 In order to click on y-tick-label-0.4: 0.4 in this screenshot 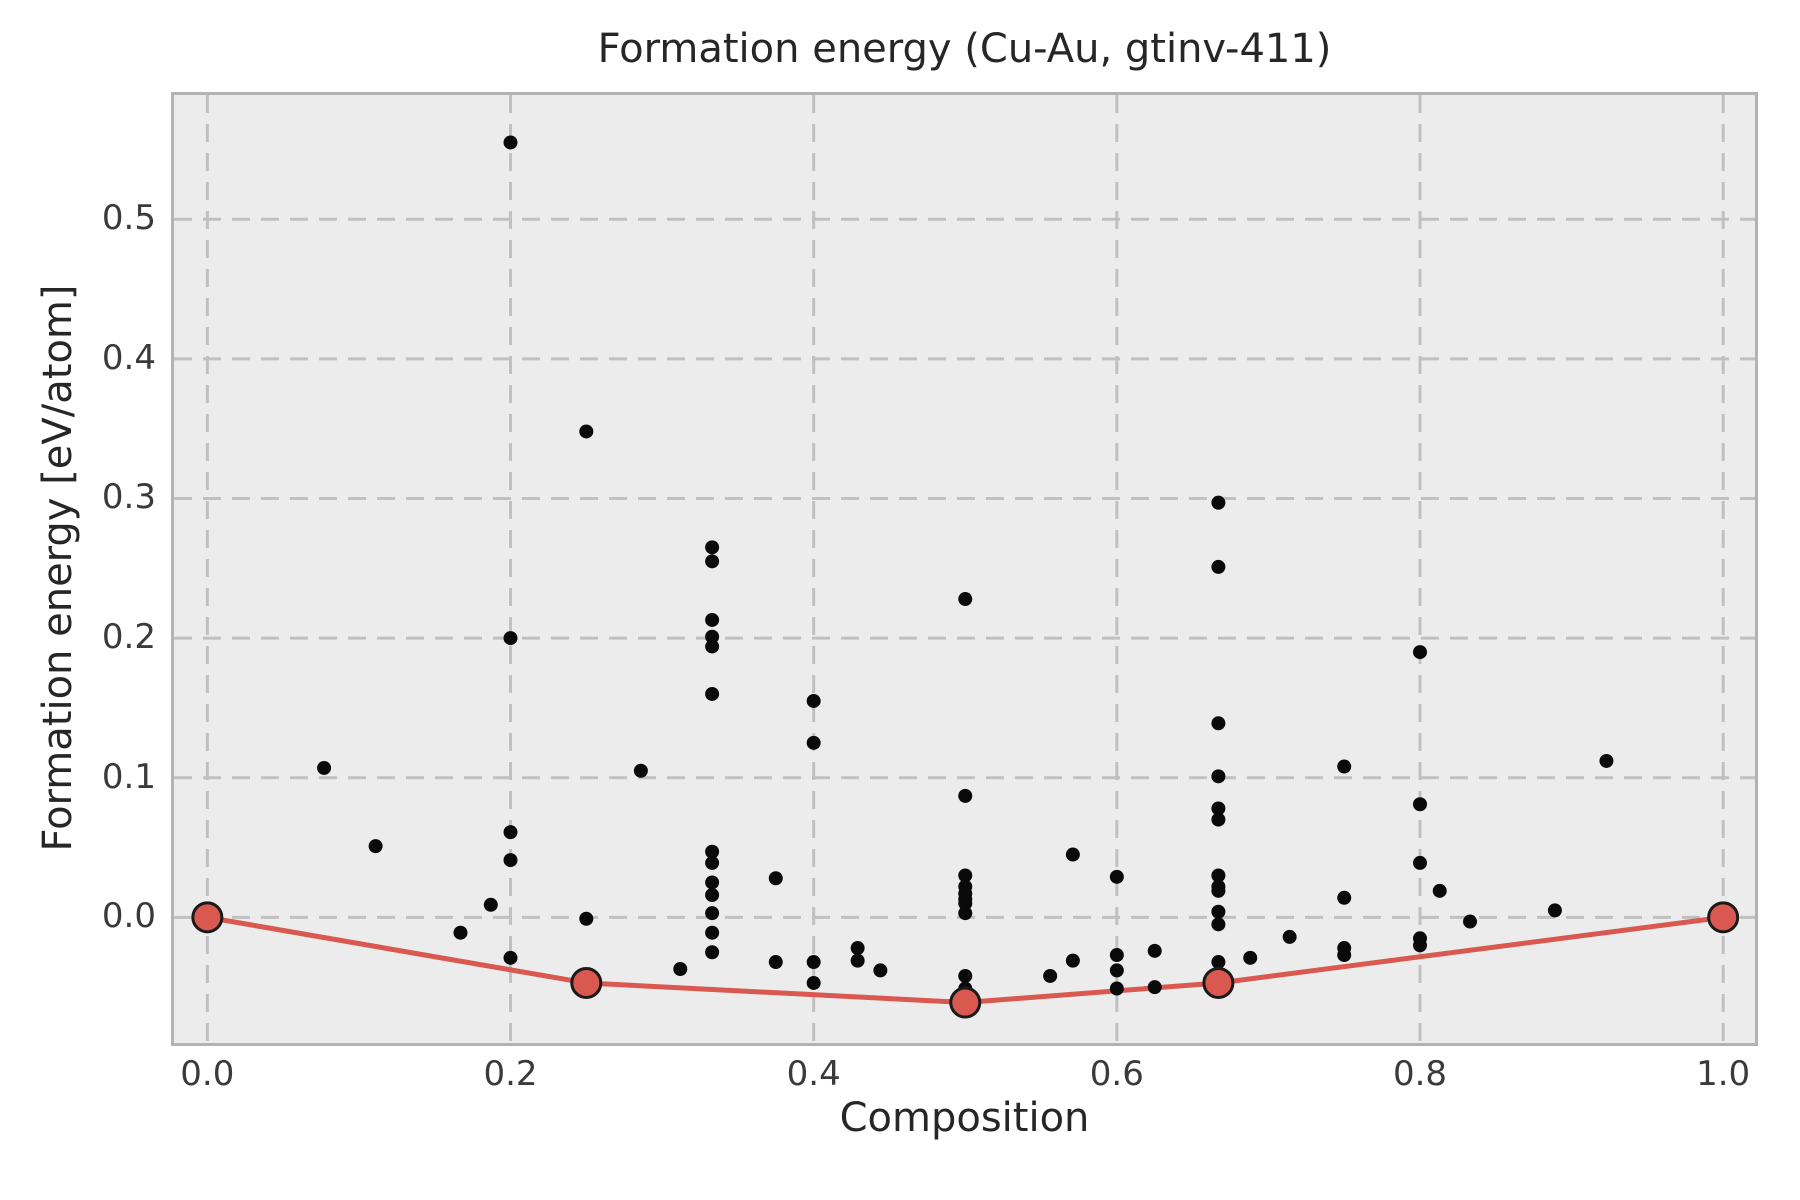, I will do `click(128, 357)`.